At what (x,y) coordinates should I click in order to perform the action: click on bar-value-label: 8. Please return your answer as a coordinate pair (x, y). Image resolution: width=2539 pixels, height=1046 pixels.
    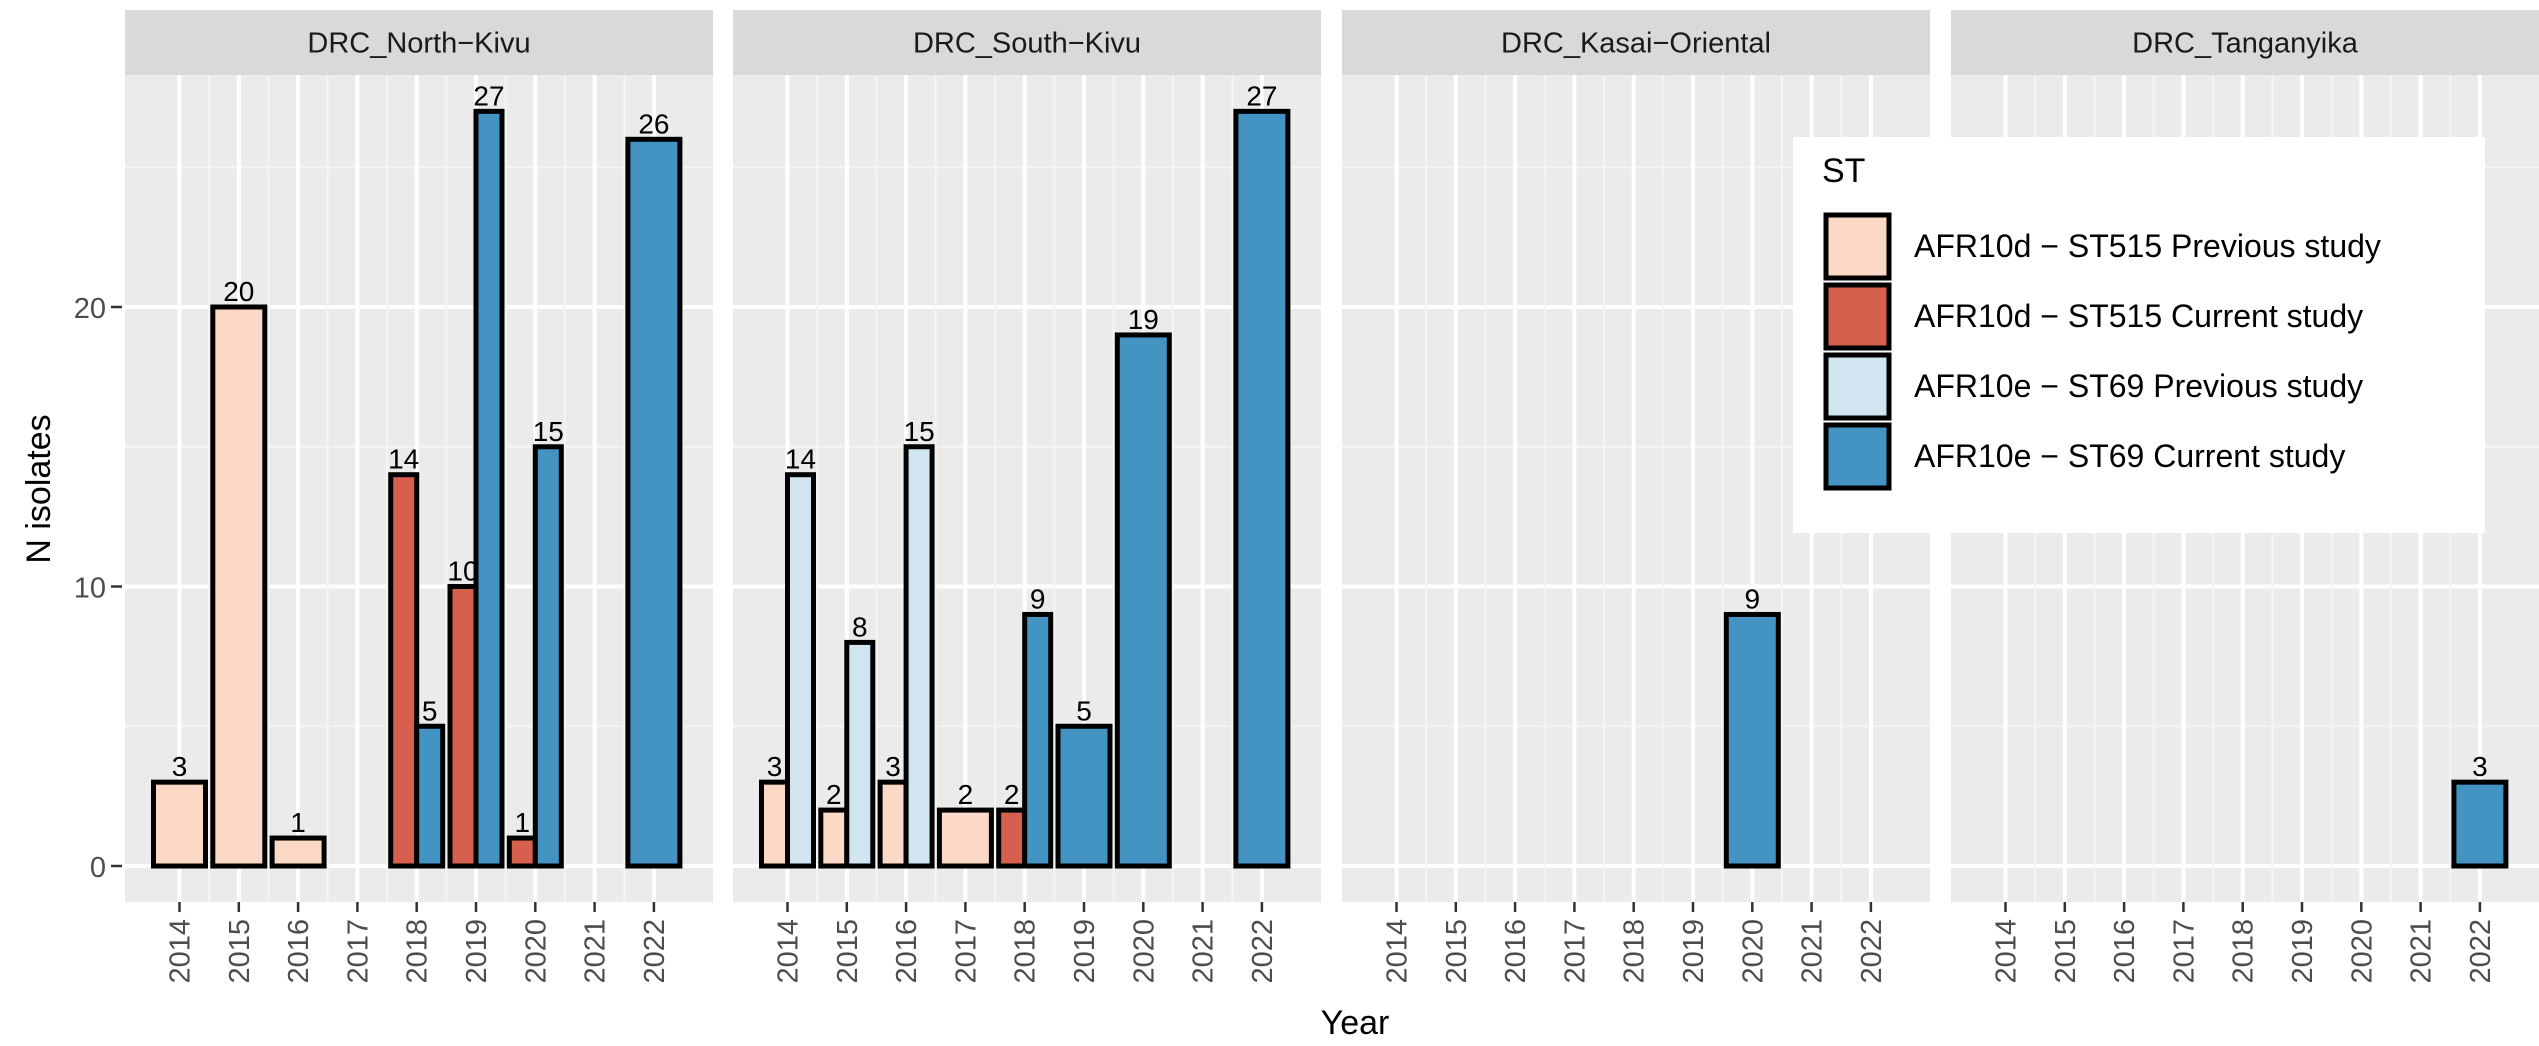
    Looking at the image, I should click on (860, 626).